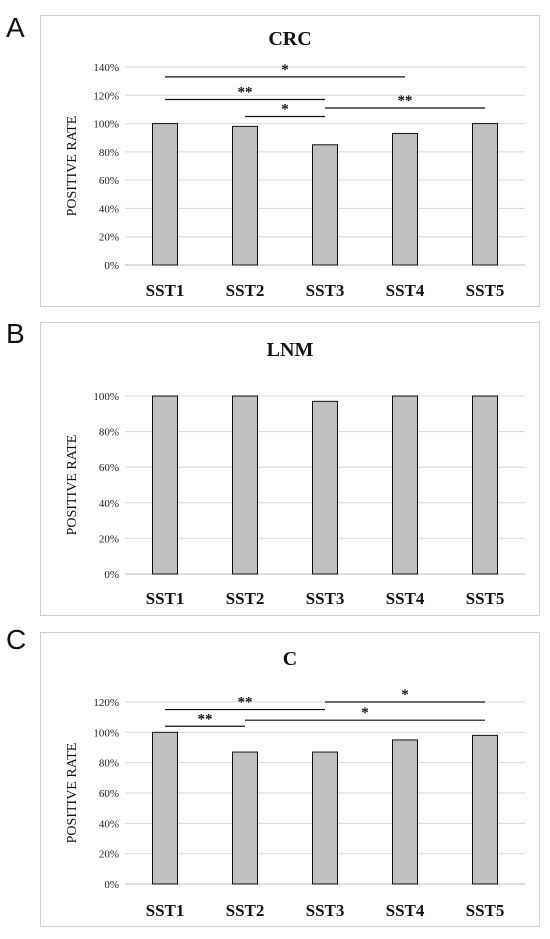  What do you see at coordinates (290, 659) in the screenshot?
I see `chart-title: C` at bounding box center [290, 659].